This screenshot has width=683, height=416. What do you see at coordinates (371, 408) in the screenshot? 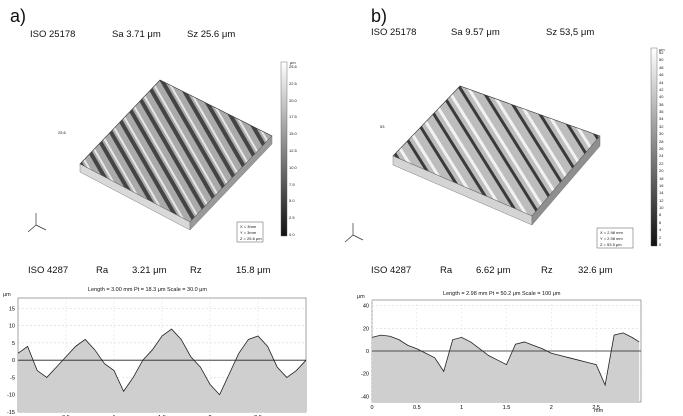
I see `profile-b-x-tick-label: 0` at bounding box center [371, 408].